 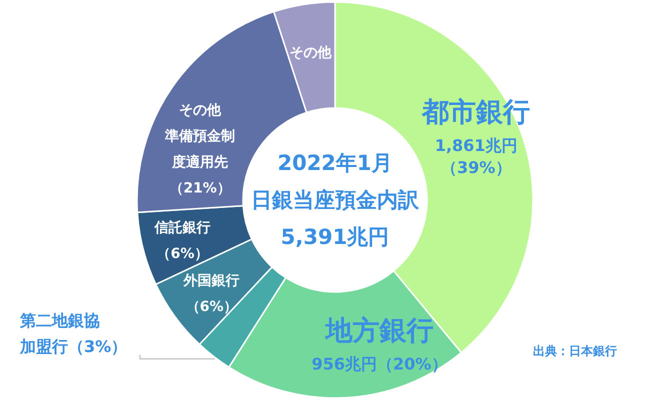 What do you see at coordinates (575, 351) in the screenshot?
I see `source-note: 出典：日本銀行` at bounding box center [575, 351].